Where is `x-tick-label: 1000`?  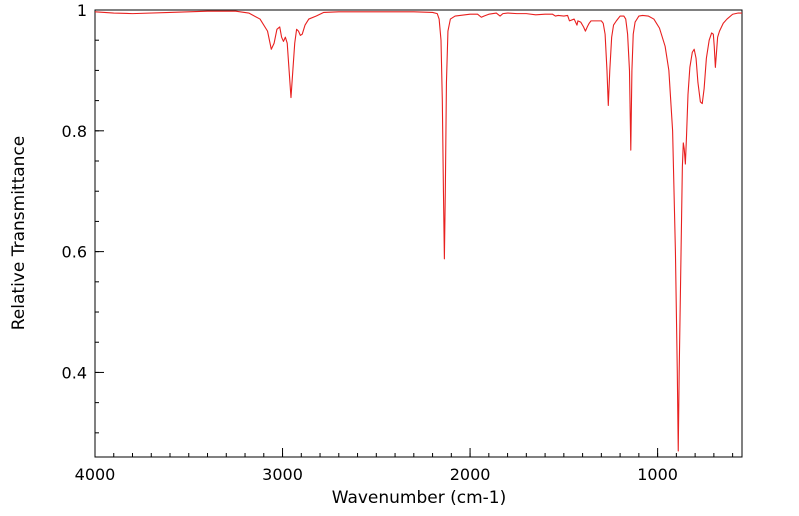
x-tick-label: 1000 is located at coordinates (657, 474).